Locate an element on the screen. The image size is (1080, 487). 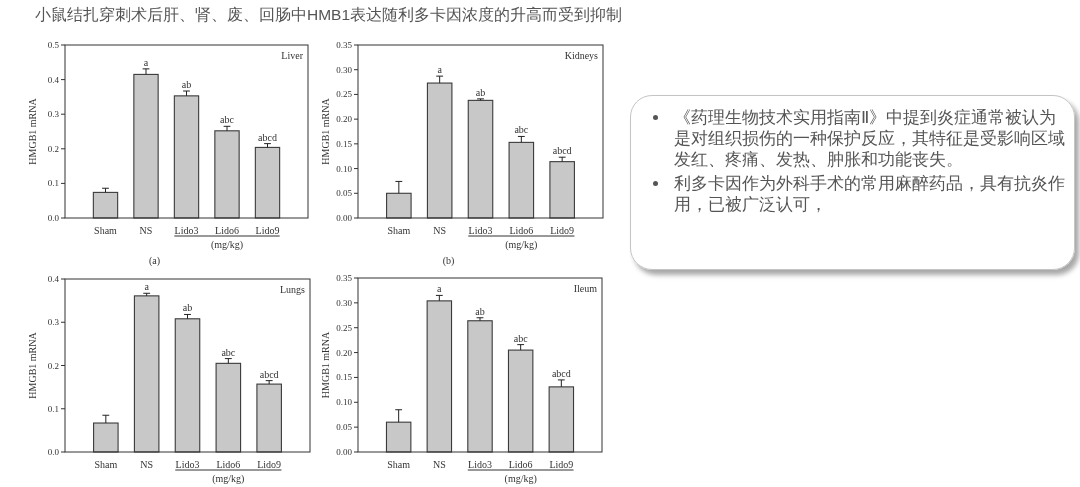
chart-title: Lungs is located at coordinates (293, 289).